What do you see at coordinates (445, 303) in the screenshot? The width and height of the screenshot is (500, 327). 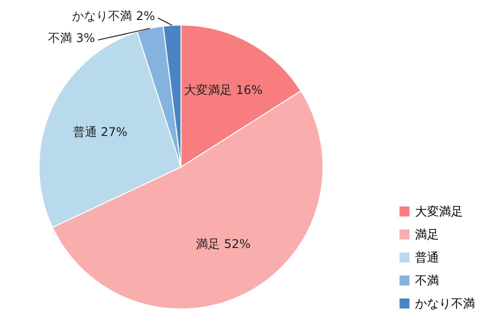 I see `legend-label: かなり不満` at bounding box center [445, 303].